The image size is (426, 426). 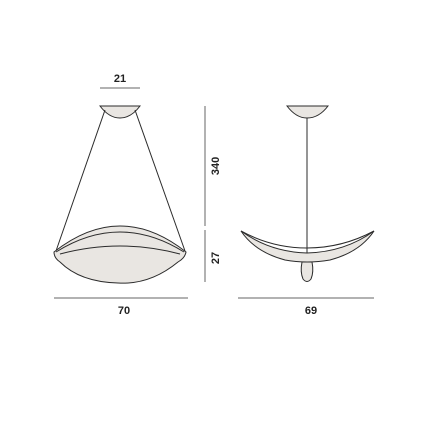 What do you see at coordinates (124, 311) in the screenshot?
I see `front-width-label: 70` at bounding box center [124, 311].